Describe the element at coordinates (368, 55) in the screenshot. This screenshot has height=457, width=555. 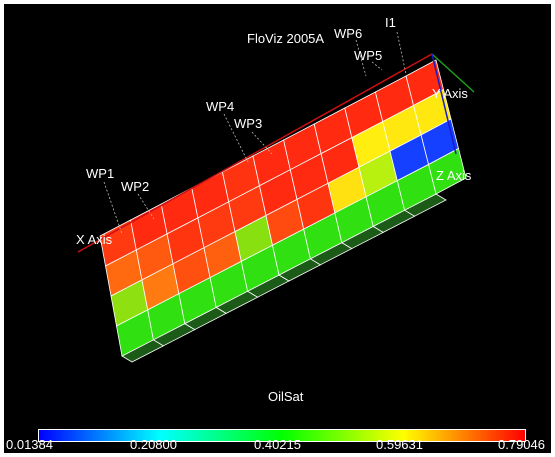
I see `well-label-wp5: WP5` at that location.